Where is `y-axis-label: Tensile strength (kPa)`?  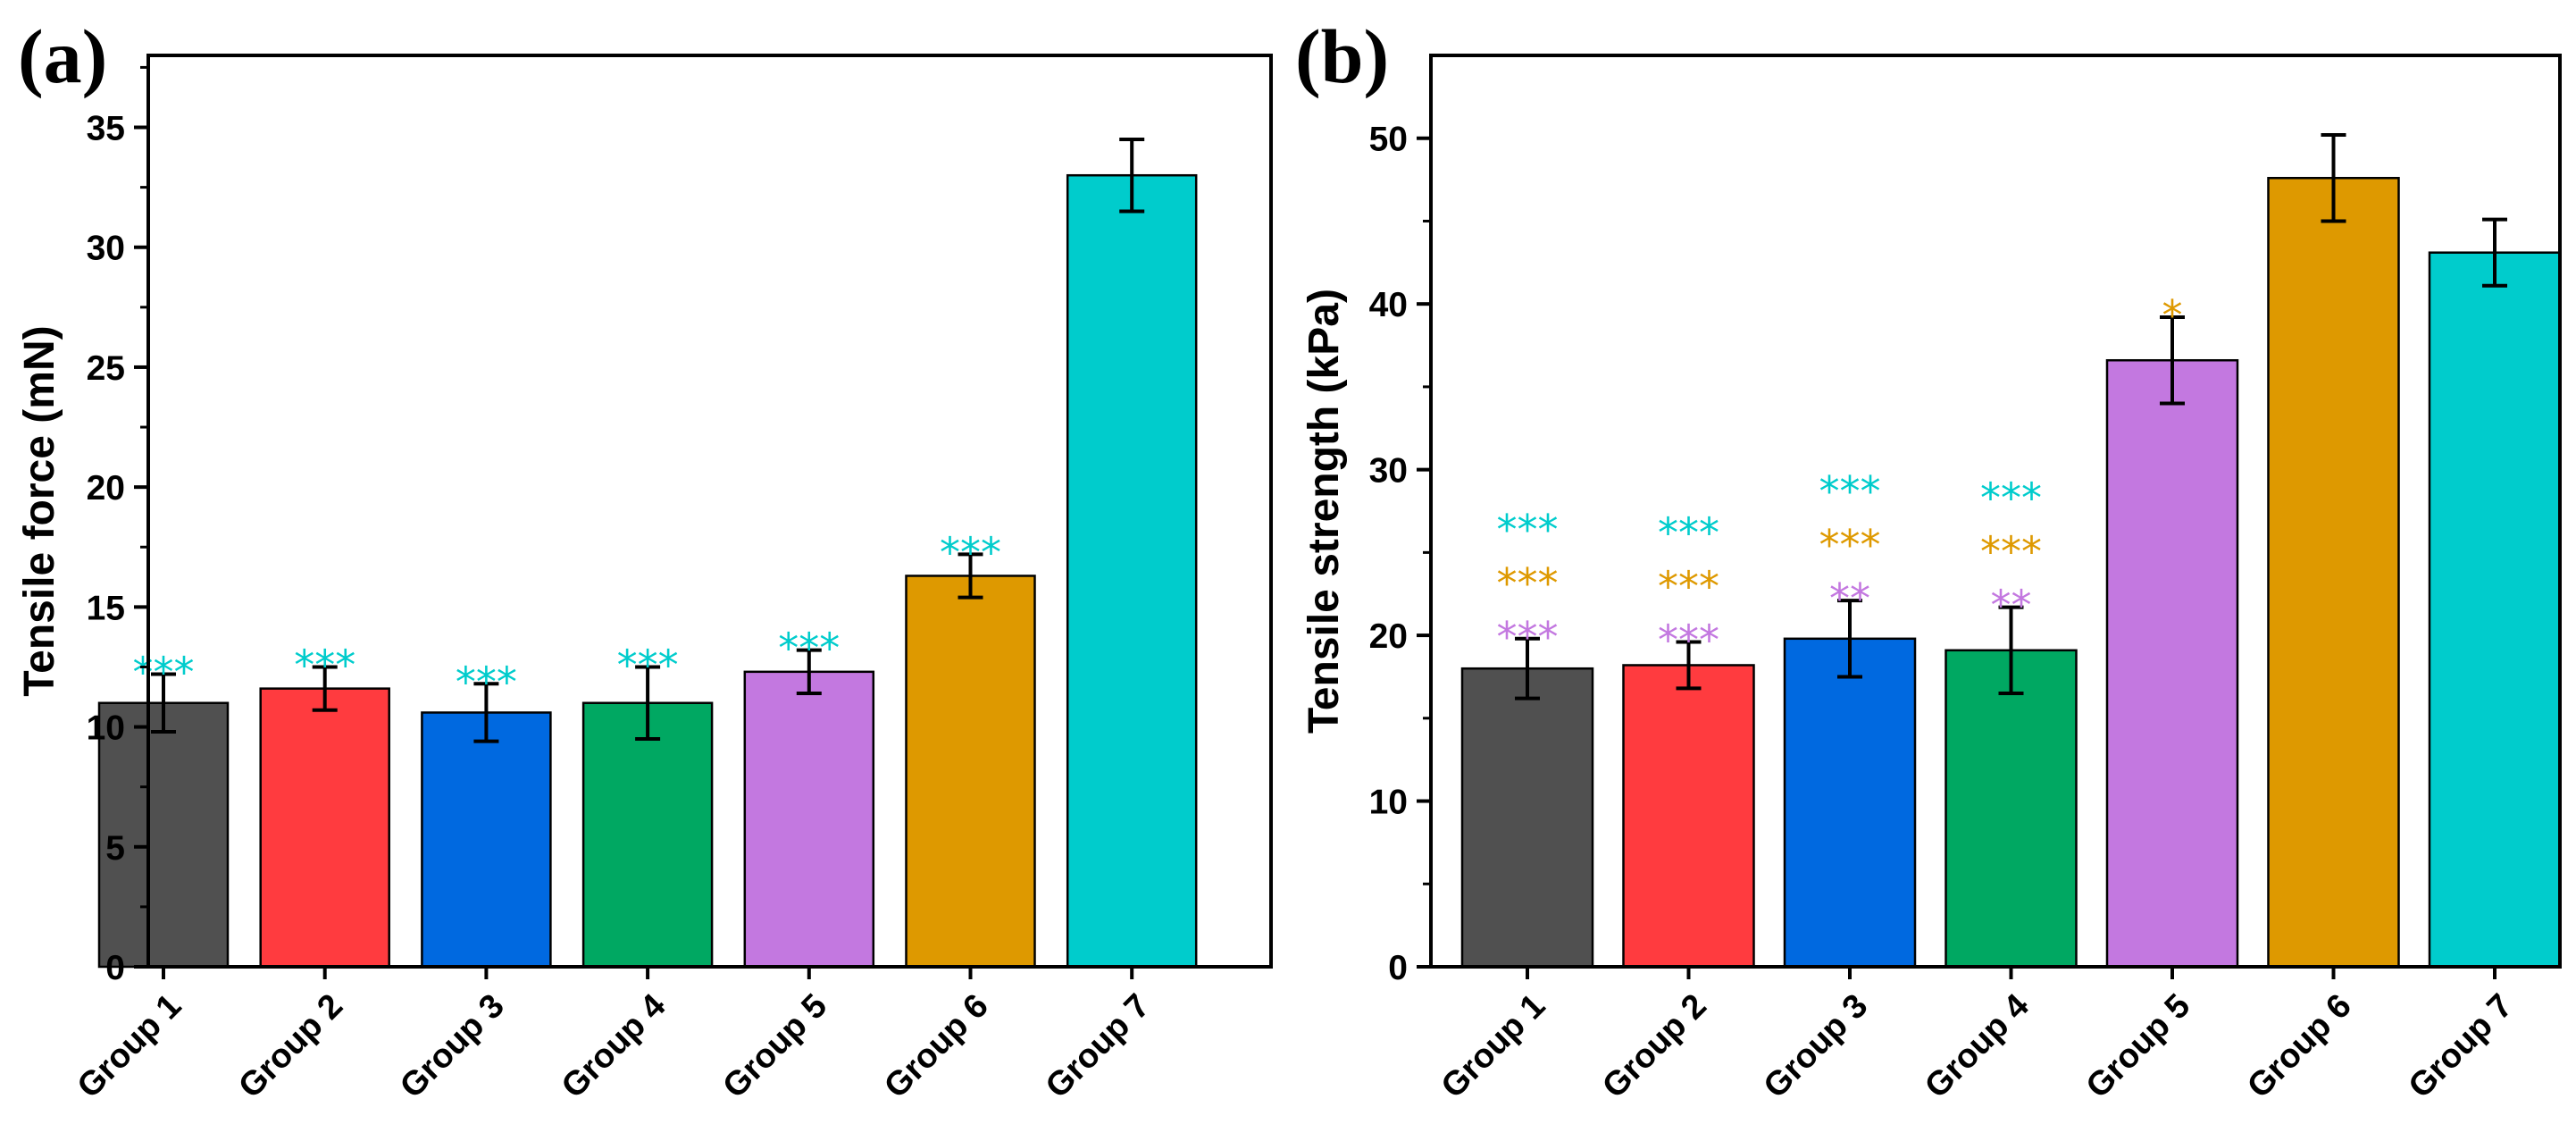
y-axis-label: Tensile strength (kPa) is located at coordinates (1325, 511).